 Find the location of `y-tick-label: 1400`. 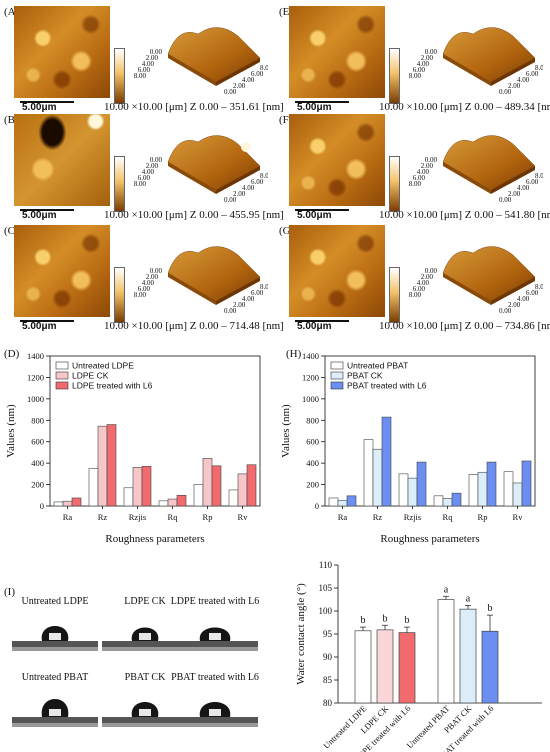

y-tick-label: 1400 is located at coordinates (310, 356).